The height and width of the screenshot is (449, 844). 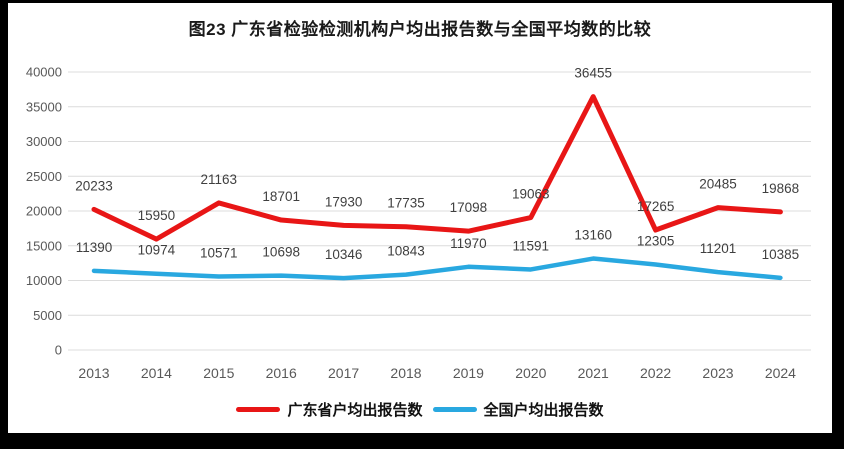 What do you see at coordinates (780, 373) in the screenshot?
I see `x-tick-label: 2024` at bounding box center [780, 373].